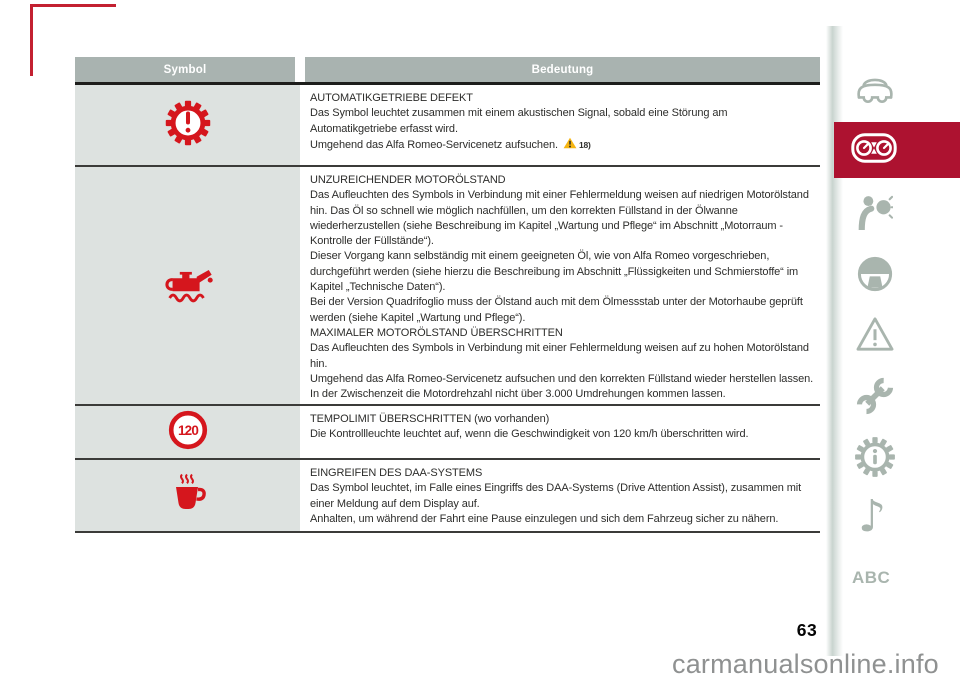  What do you see at coordinates (396, 473) in the screenshot?
I see `warning-title: EINGREIFEN DES DAA-SYSTEMS` at bounding box center [396, 473].